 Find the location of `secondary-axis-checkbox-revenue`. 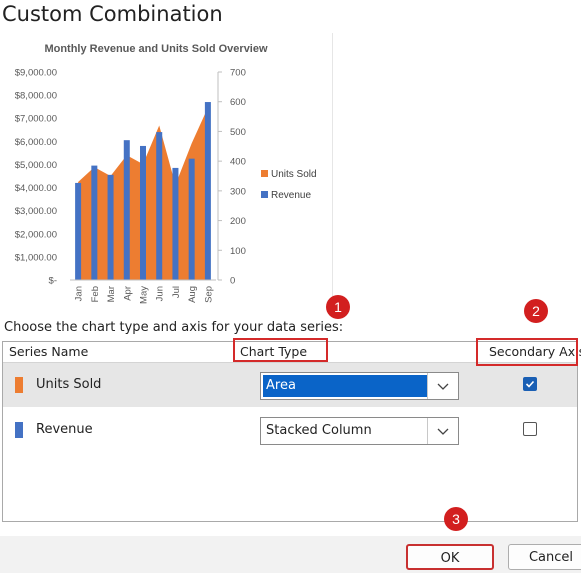

secondary-axis-checkbox-revenue is located at coordinates (530, 429).